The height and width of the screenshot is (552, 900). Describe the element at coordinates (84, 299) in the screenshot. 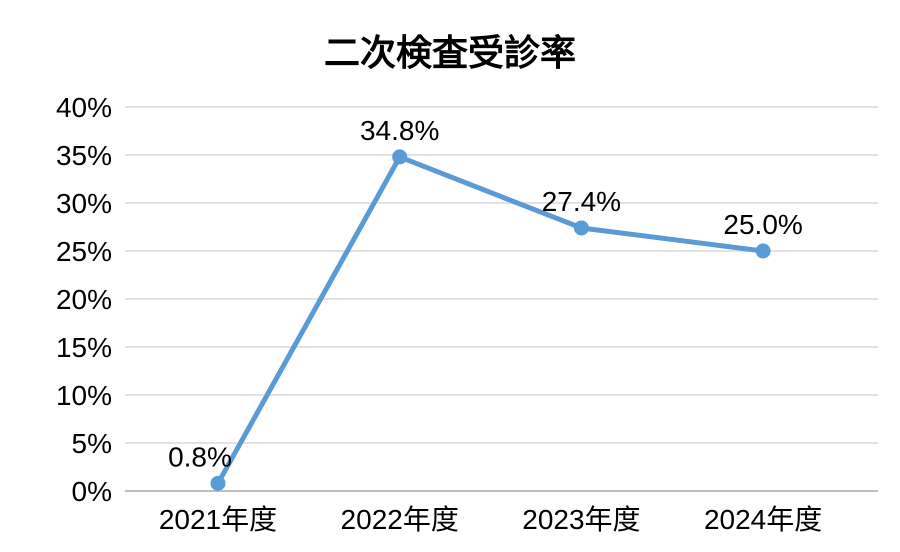

I see `y-axis-tick-label: 20%` at that location.